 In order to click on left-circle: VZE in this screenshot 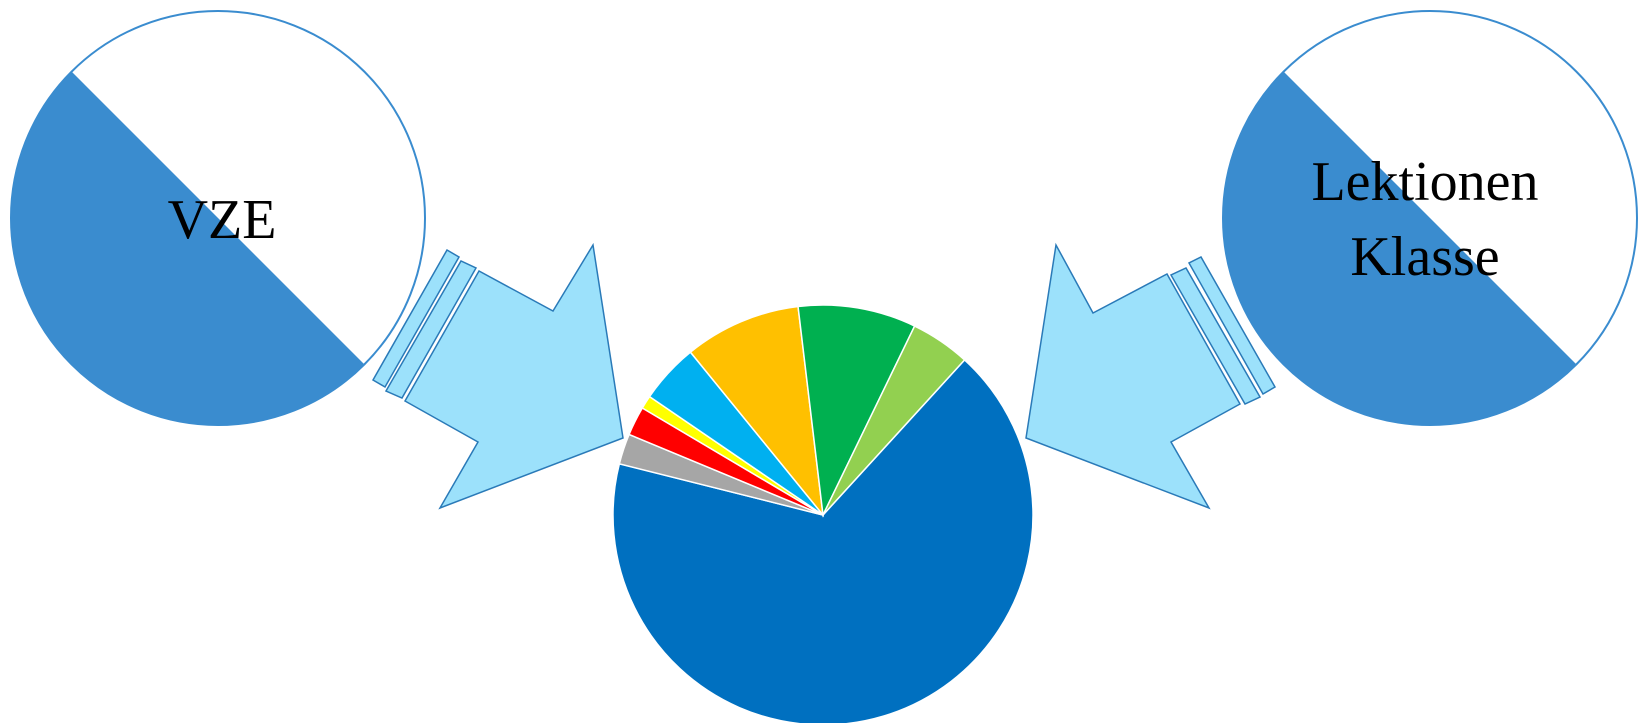, I will do `click(218, 218)`.